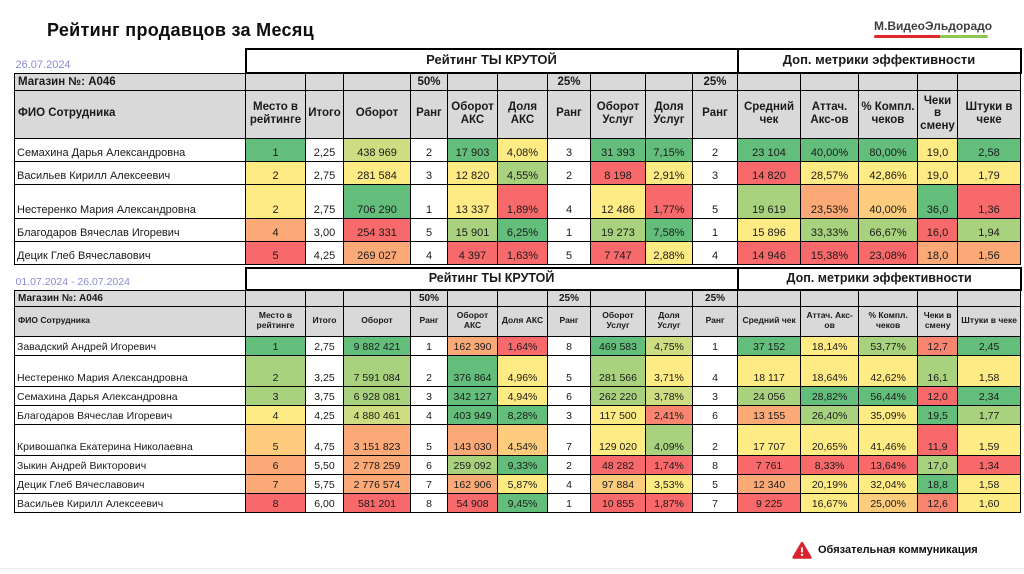 The image size is (1024, 574). What do you see at coordinates (130, 298) in the screenshot?
I see `store-number-label: Магазин №: А046` at bounding box center [130, 298].